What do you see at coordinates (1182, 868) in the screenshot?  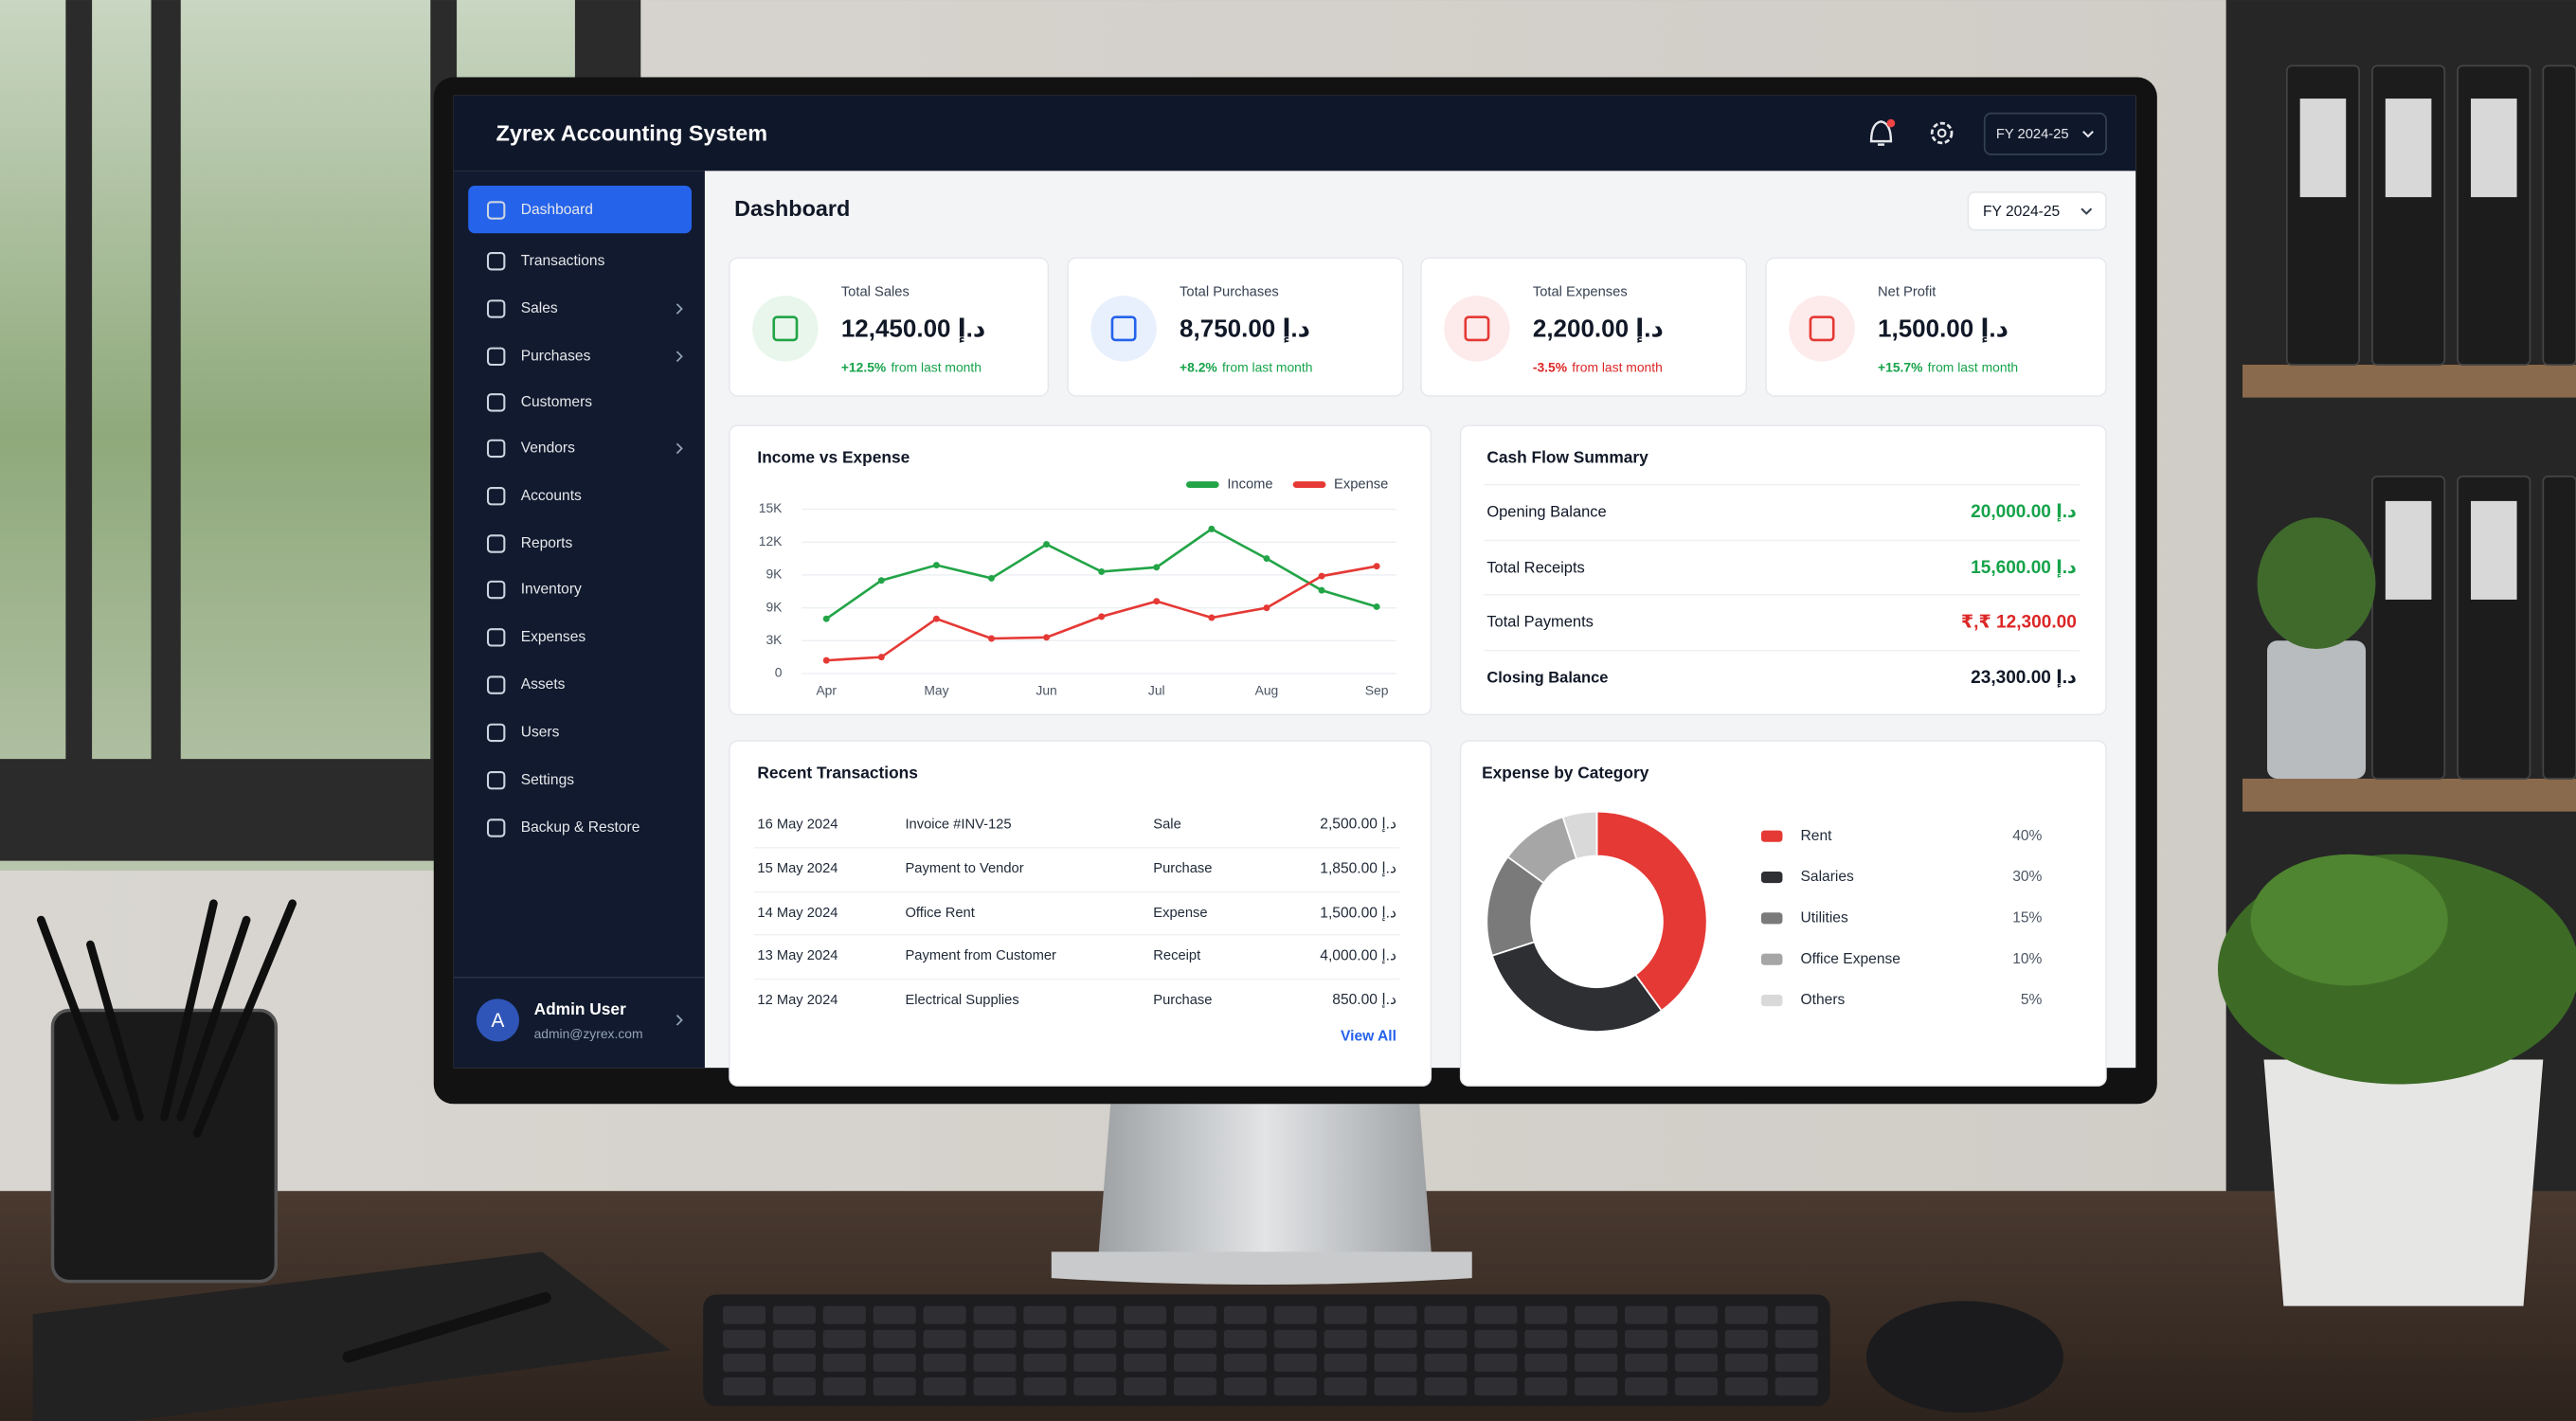 I see `table-cell: Purchase` at bounding box center [1182, 868].